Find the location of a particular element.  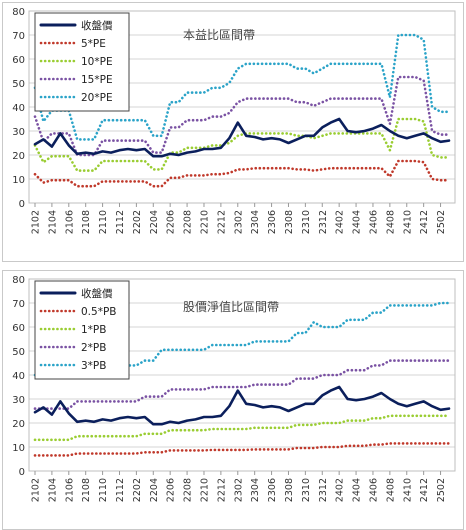

chart0-y-tick-label: 70 is located at coordinates (18, 36).